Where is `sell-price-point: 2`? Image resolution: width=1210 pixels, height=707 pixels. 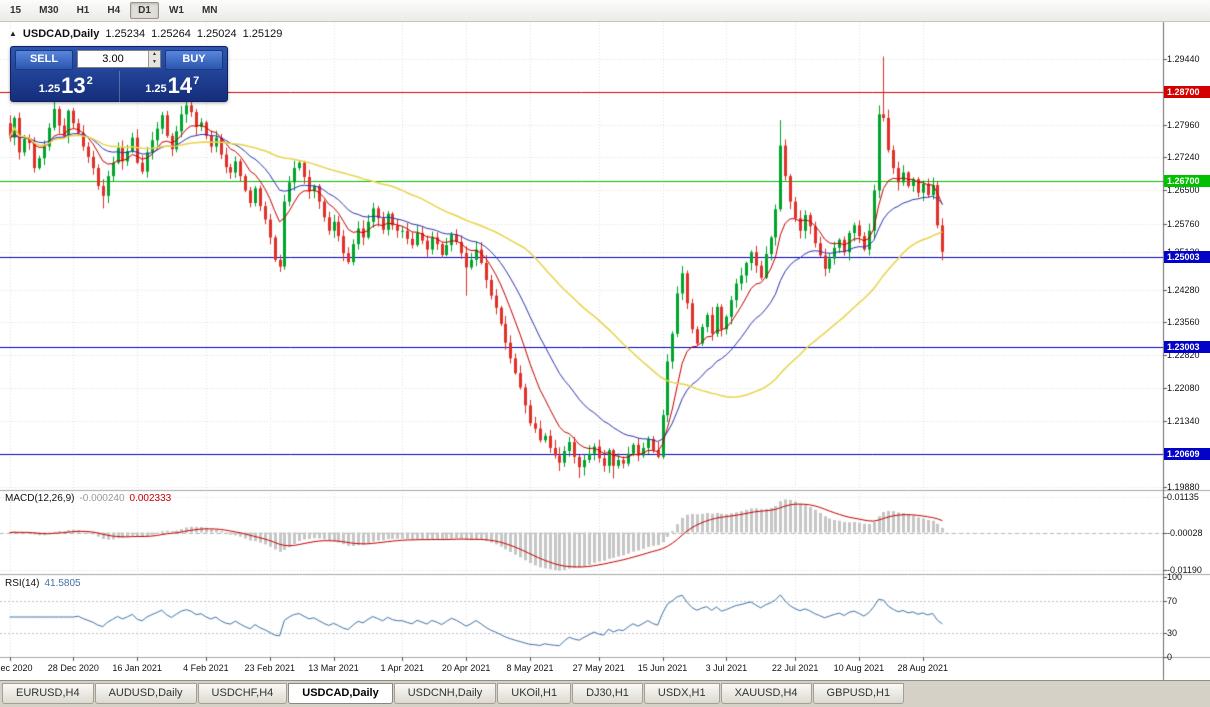 sell-price-point: 2 is located at coordinates (89, 81).